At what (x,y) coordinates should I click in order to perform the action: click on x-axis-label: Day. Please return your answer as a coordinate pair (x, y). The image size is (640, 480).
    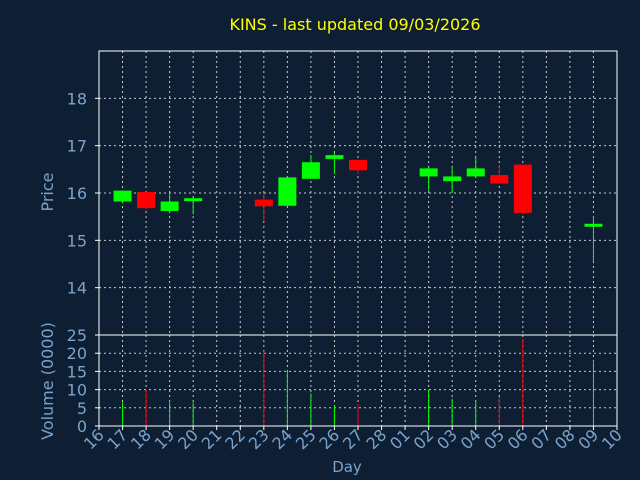
    Looking at the image, I should click on (347, 467).